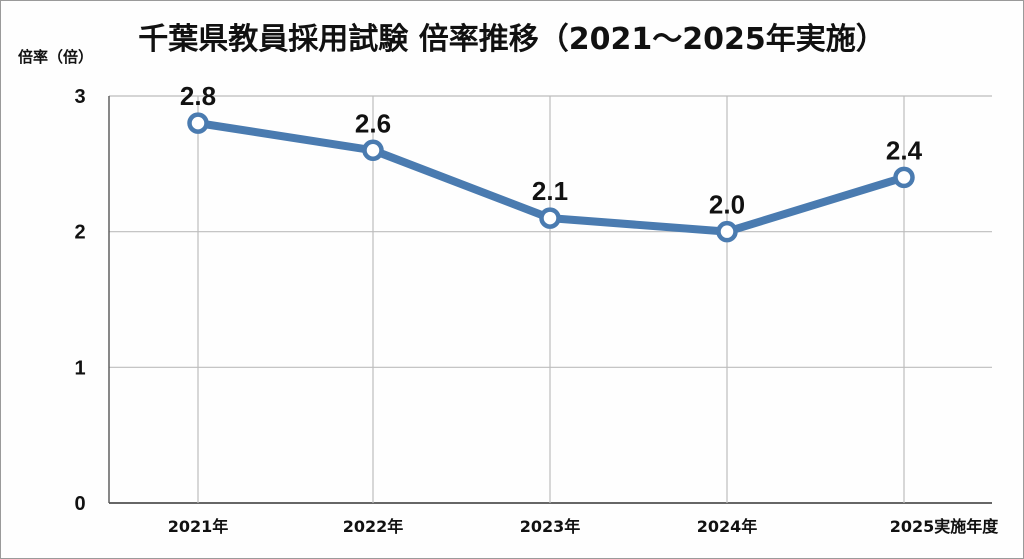 The height and width of the screenshot is (559, 1024). I want to click on x-tick-label: 2021年, so click(198, 526).